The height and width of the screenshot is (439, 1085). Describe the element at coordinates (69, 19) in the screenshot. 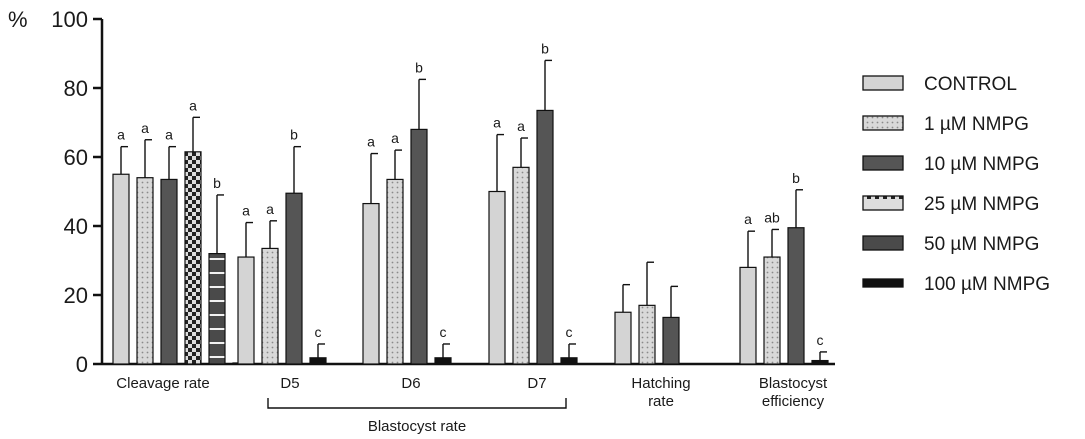

I see `y-tick-label: 100` at that location.